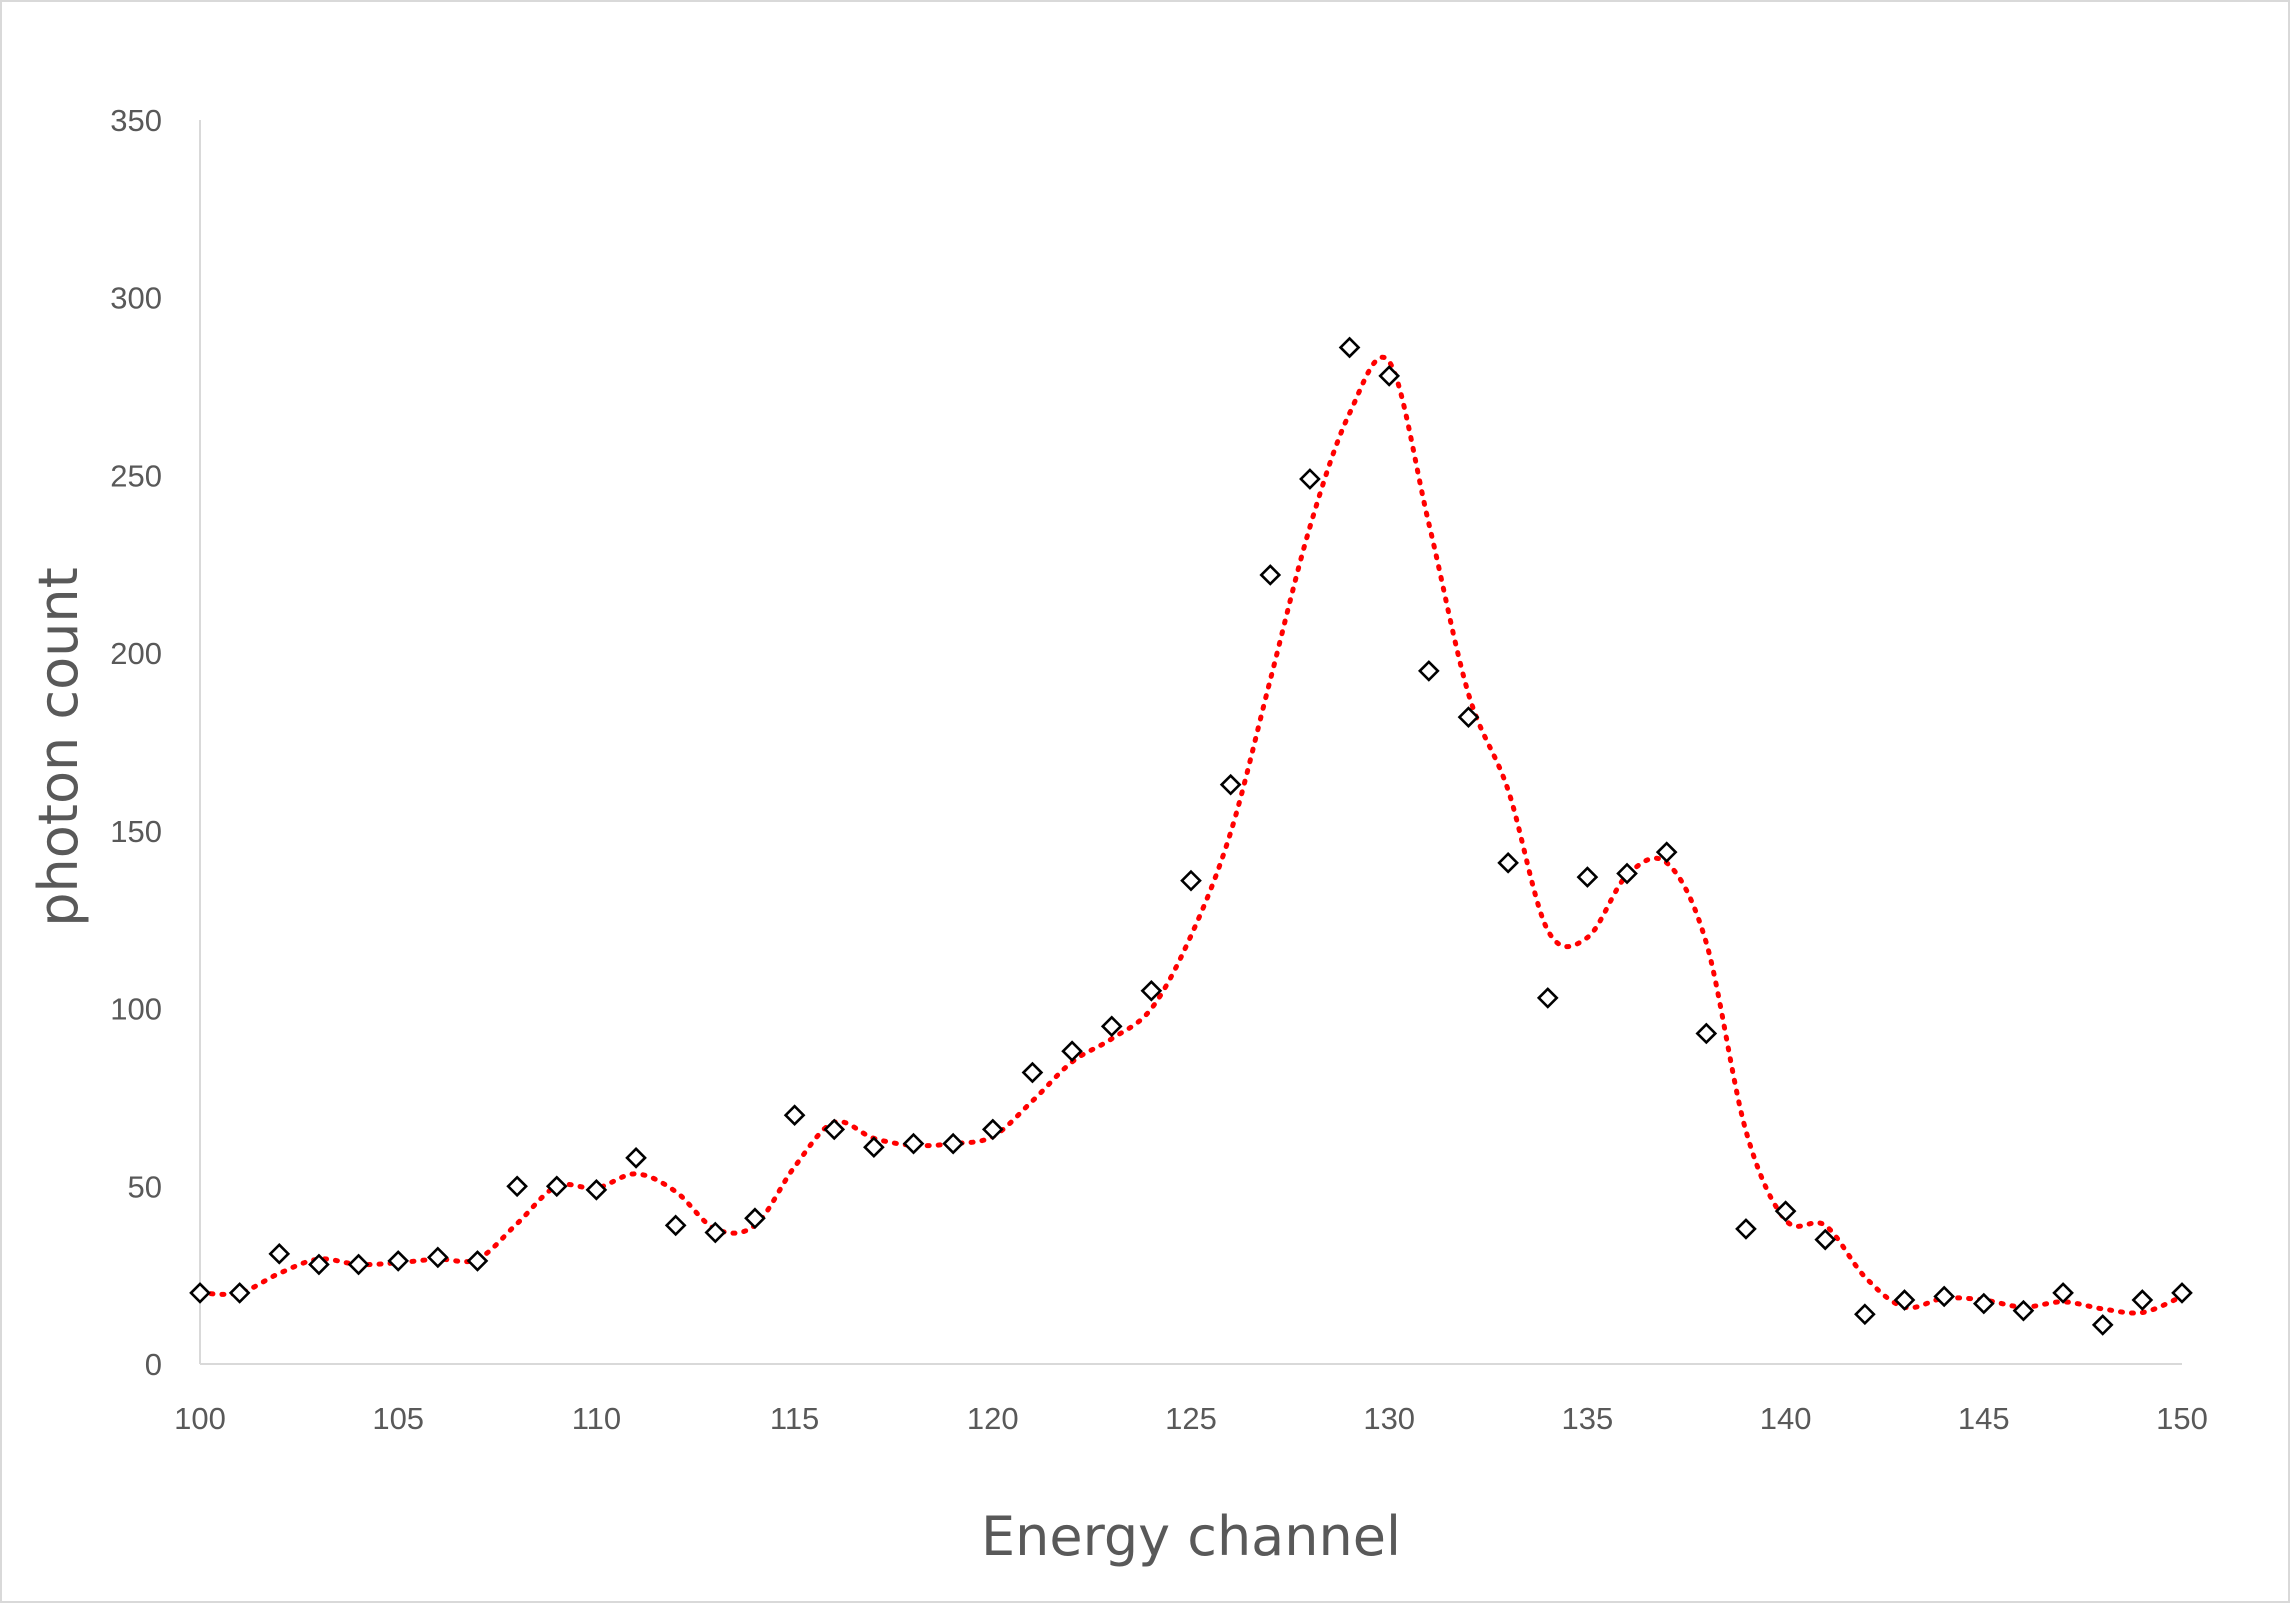 This screenshot has height=1605, width=2290. What do you see at coordinates (1984, 1418) in the screenshot?
I see `x-tick-label: 145` at bounding box center [1984, 1418].